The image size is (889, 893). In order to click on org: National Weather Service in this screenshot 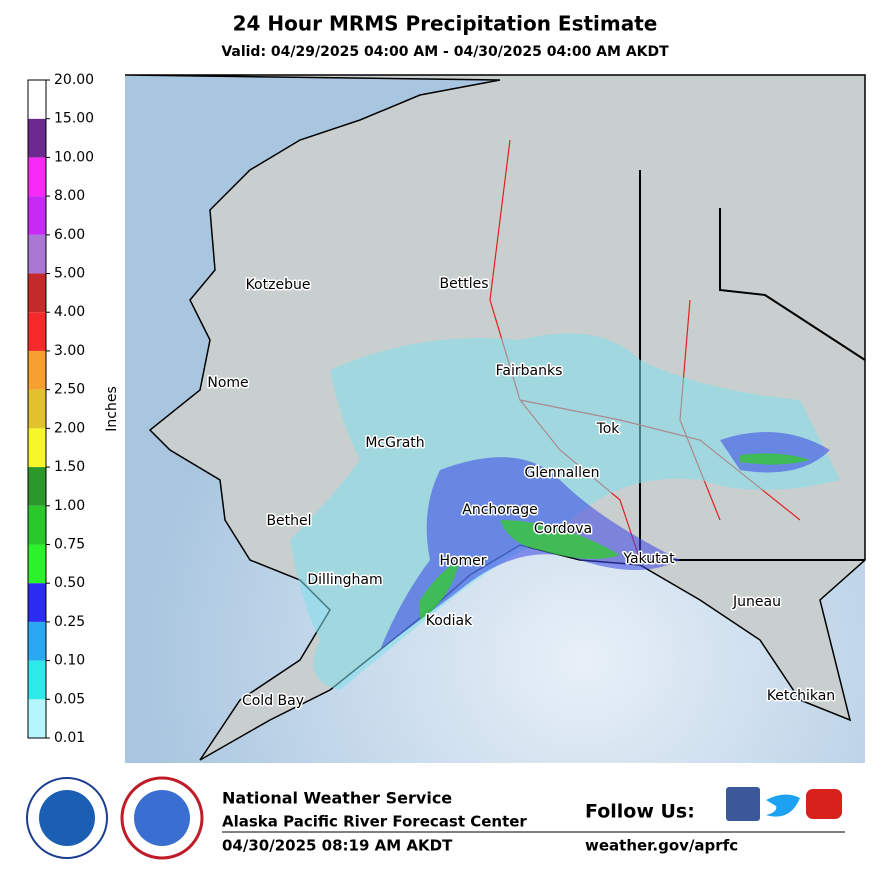, I will do `click(337, 798)`.